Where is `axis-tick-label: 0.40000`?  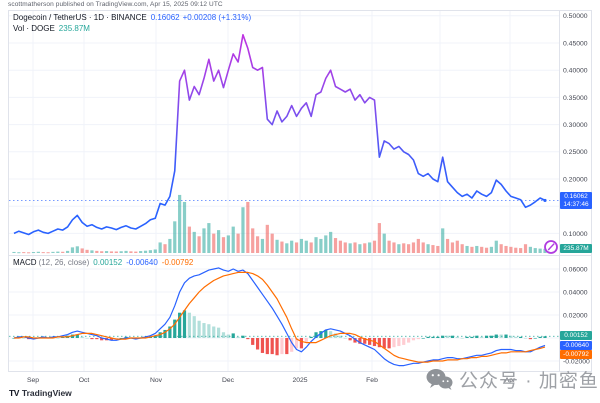 axis-tick-label: 0.40000 is located at coordinates (575, 71).